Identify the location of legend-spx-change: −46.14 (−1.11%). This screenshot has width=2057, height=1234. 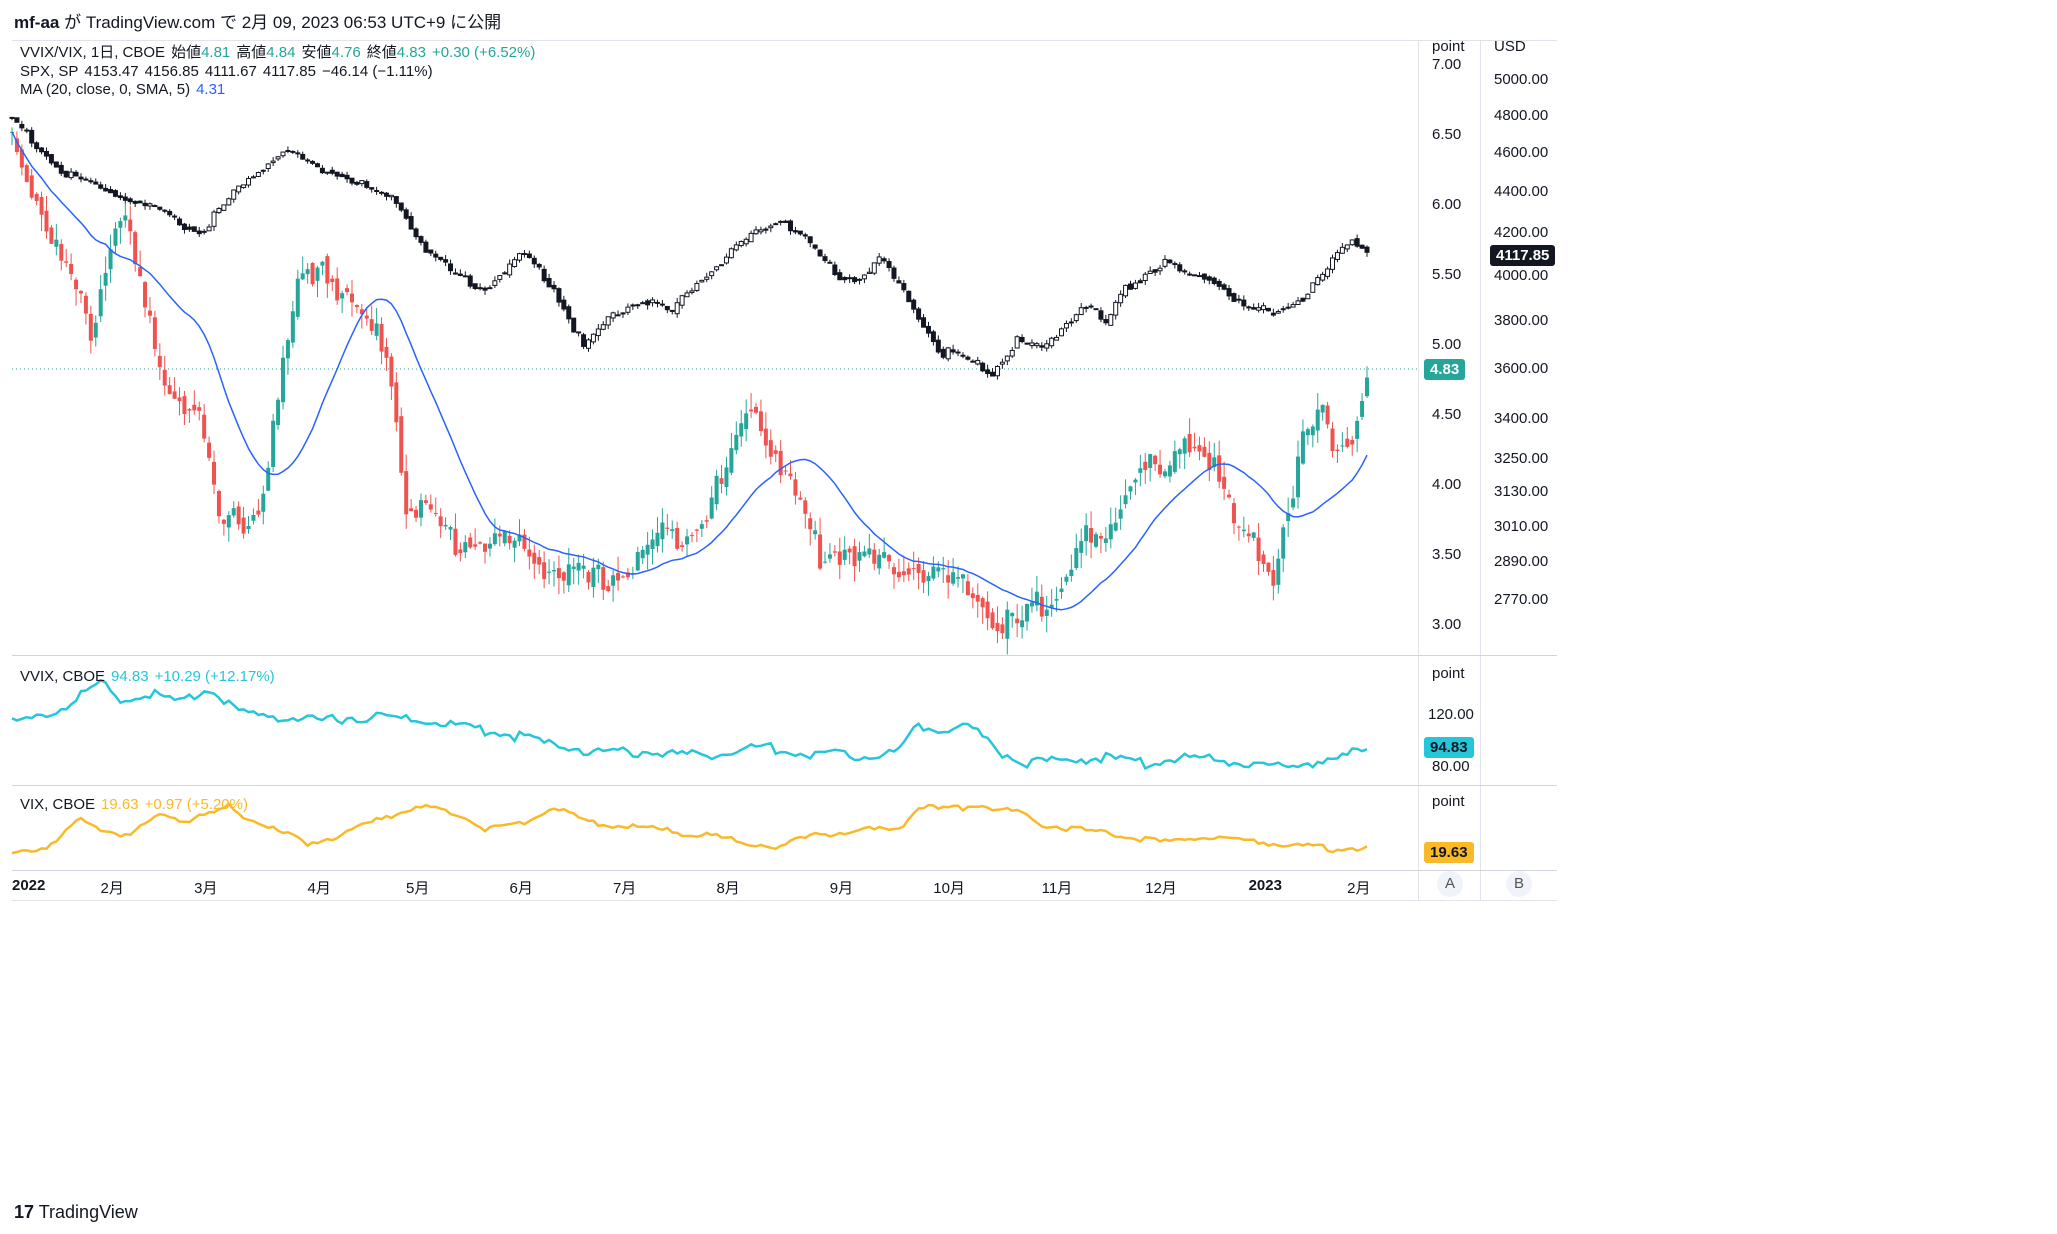
(377, 71).